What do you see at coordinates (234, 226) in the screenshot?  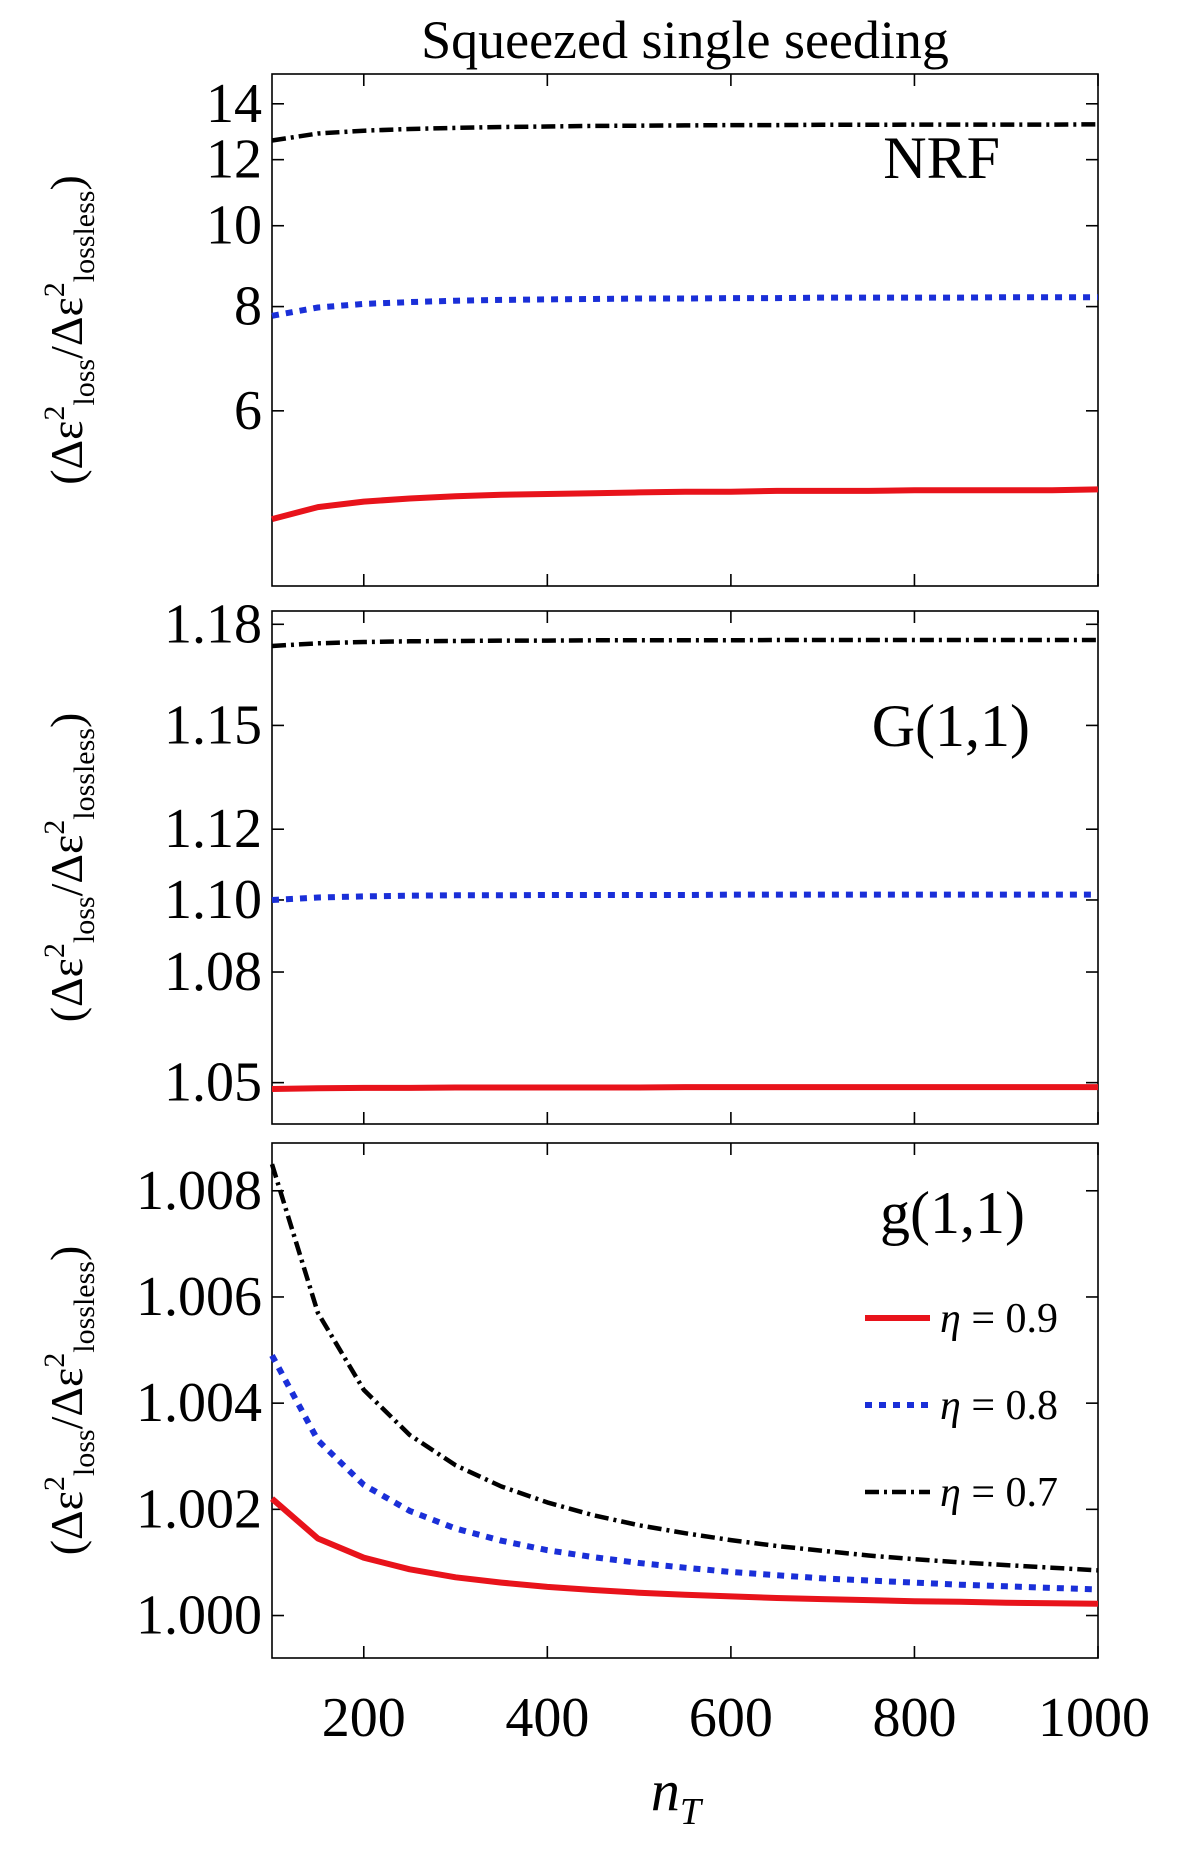 I see `y-tick-label: 10` at bounding box center [234, 226].